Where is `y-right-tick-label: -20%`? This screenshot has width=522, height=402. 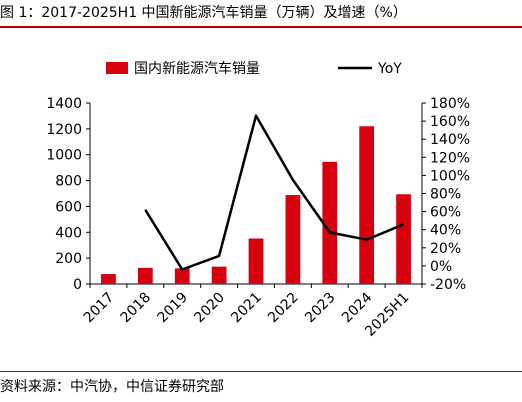
y-right-tick-label: -20% is located at coordinates (448, 285).